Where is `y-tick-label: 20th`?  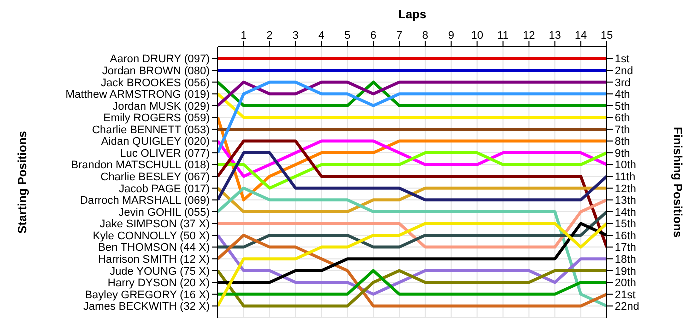 y-tick-label: 20th is located at coordinates (625, 284).